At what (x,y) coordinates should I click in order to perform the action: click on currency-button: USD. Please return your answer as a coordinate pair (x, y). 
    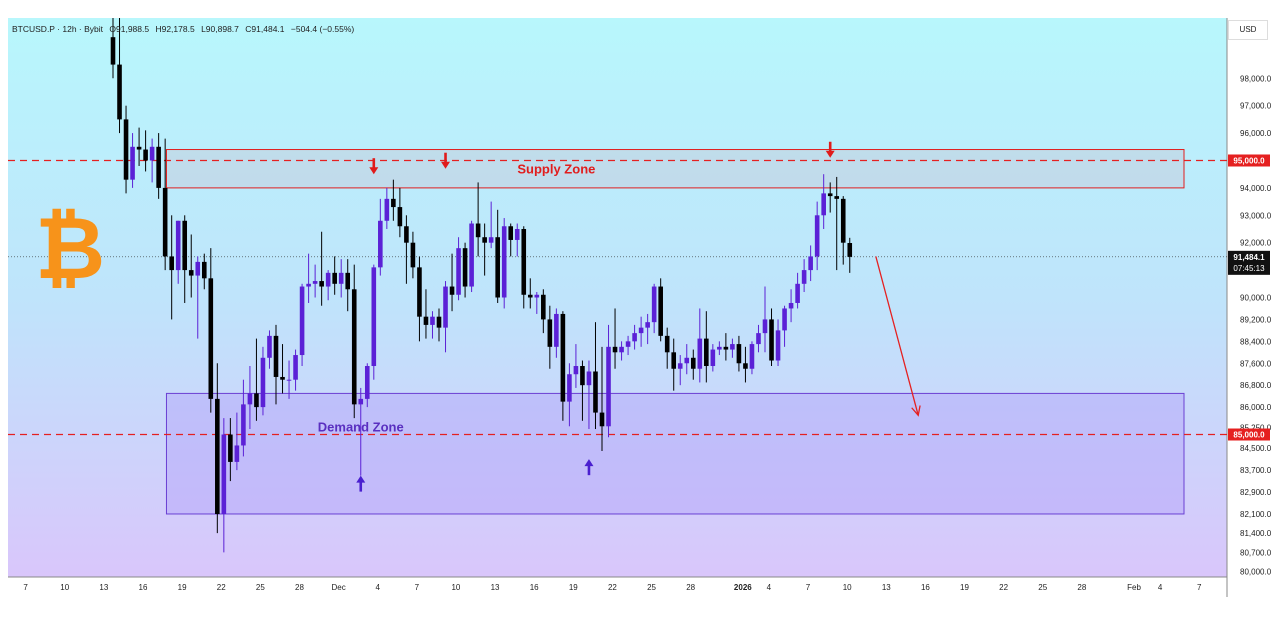
    Looking at the image, I should click on (1248, 30).